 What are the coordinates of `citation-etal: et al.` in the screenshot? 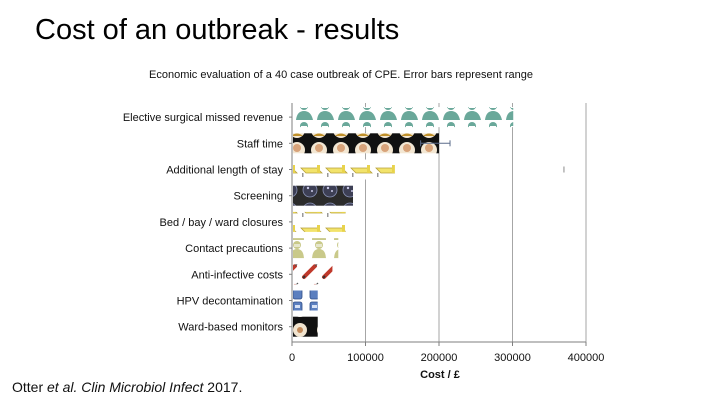 It's located at (62, 387).